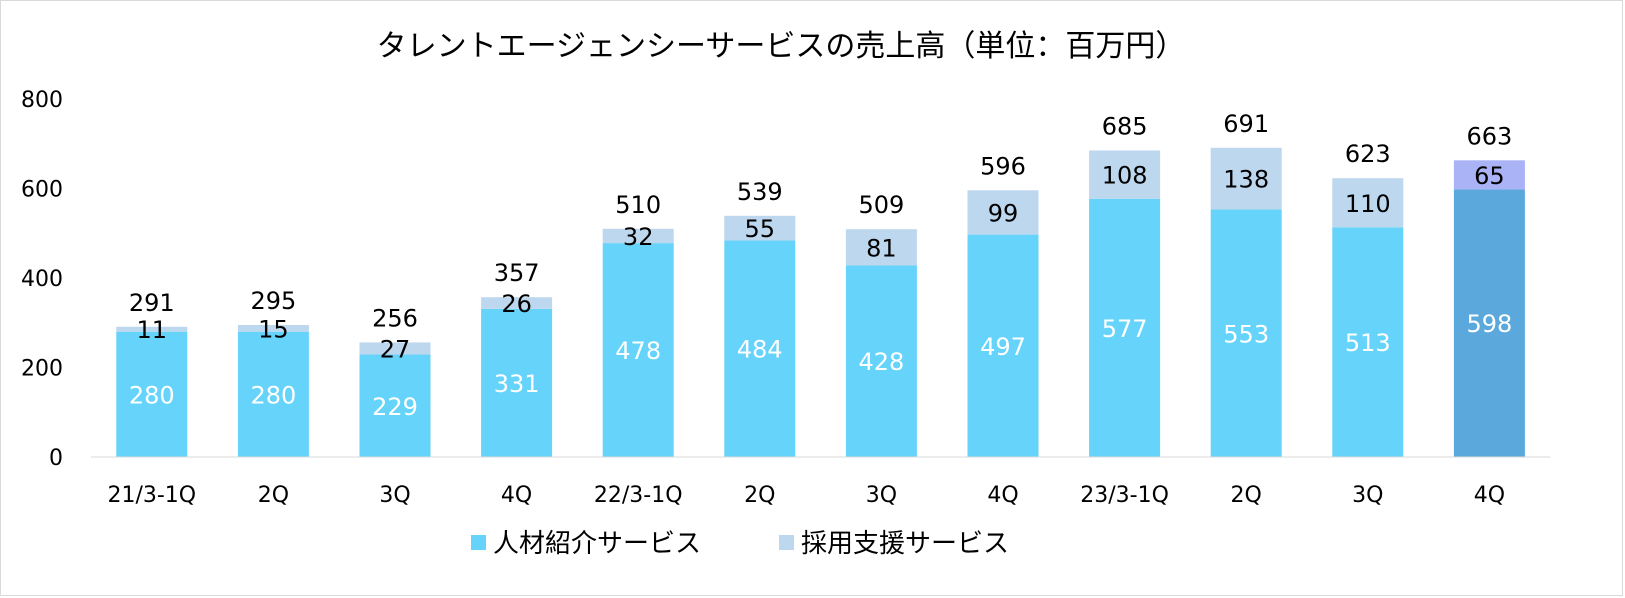  Describe the element at coordinates (905, 544) in the screenshot. I see `legend-label: 採用支援サービス` at that location.